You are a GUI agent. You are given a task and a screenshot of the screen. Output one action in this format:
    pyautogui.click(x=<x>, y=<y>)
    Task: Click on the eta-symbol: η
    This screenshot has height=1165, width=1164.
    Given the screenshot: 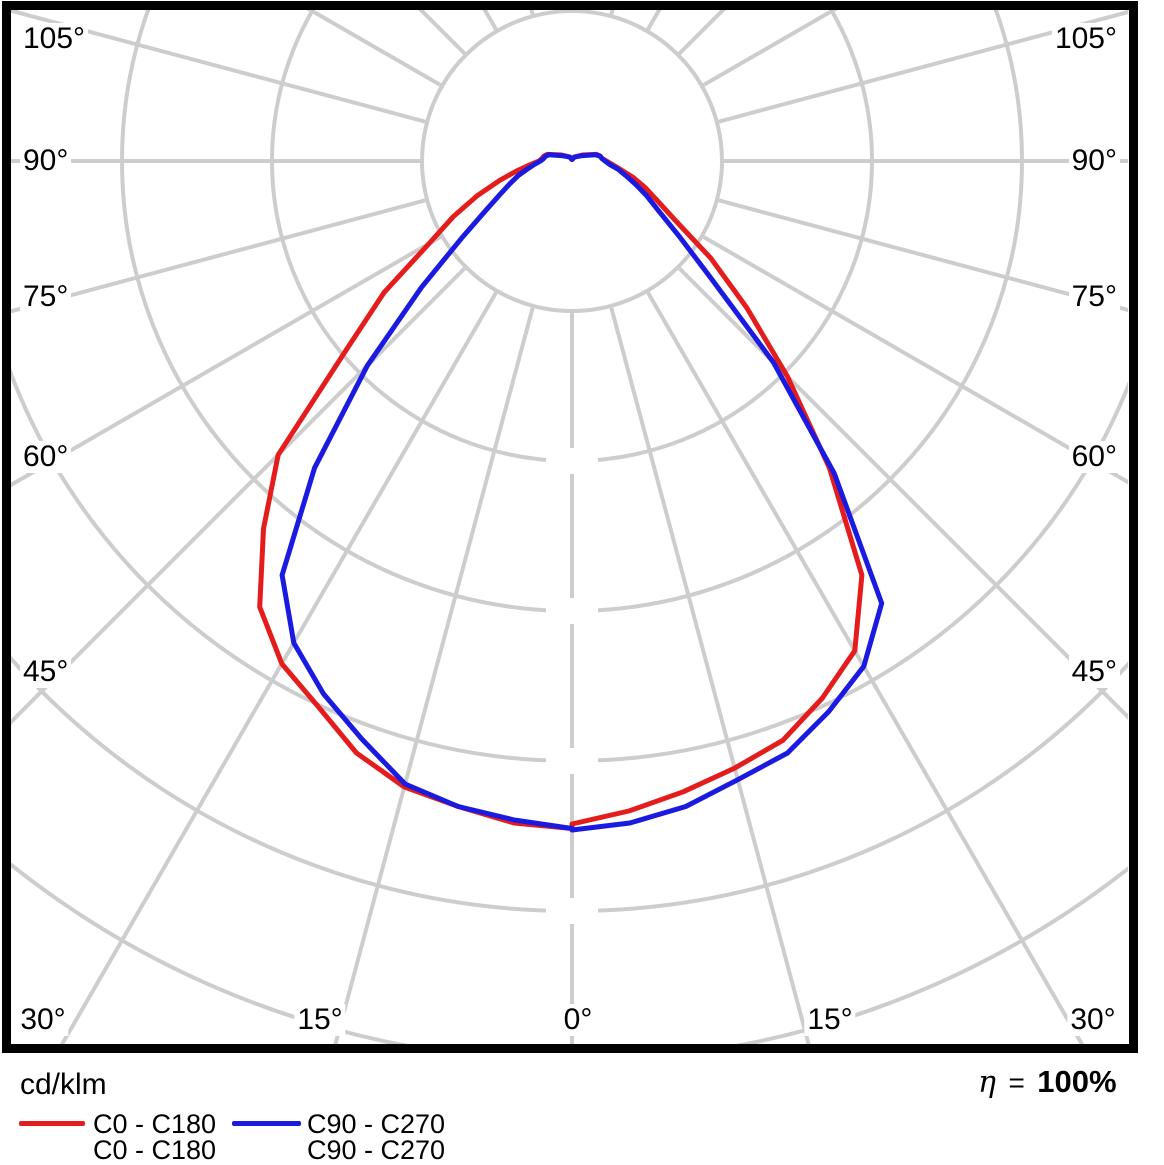 What is the action you would take?
    pyautogui.click(x=987, y=1082)
    